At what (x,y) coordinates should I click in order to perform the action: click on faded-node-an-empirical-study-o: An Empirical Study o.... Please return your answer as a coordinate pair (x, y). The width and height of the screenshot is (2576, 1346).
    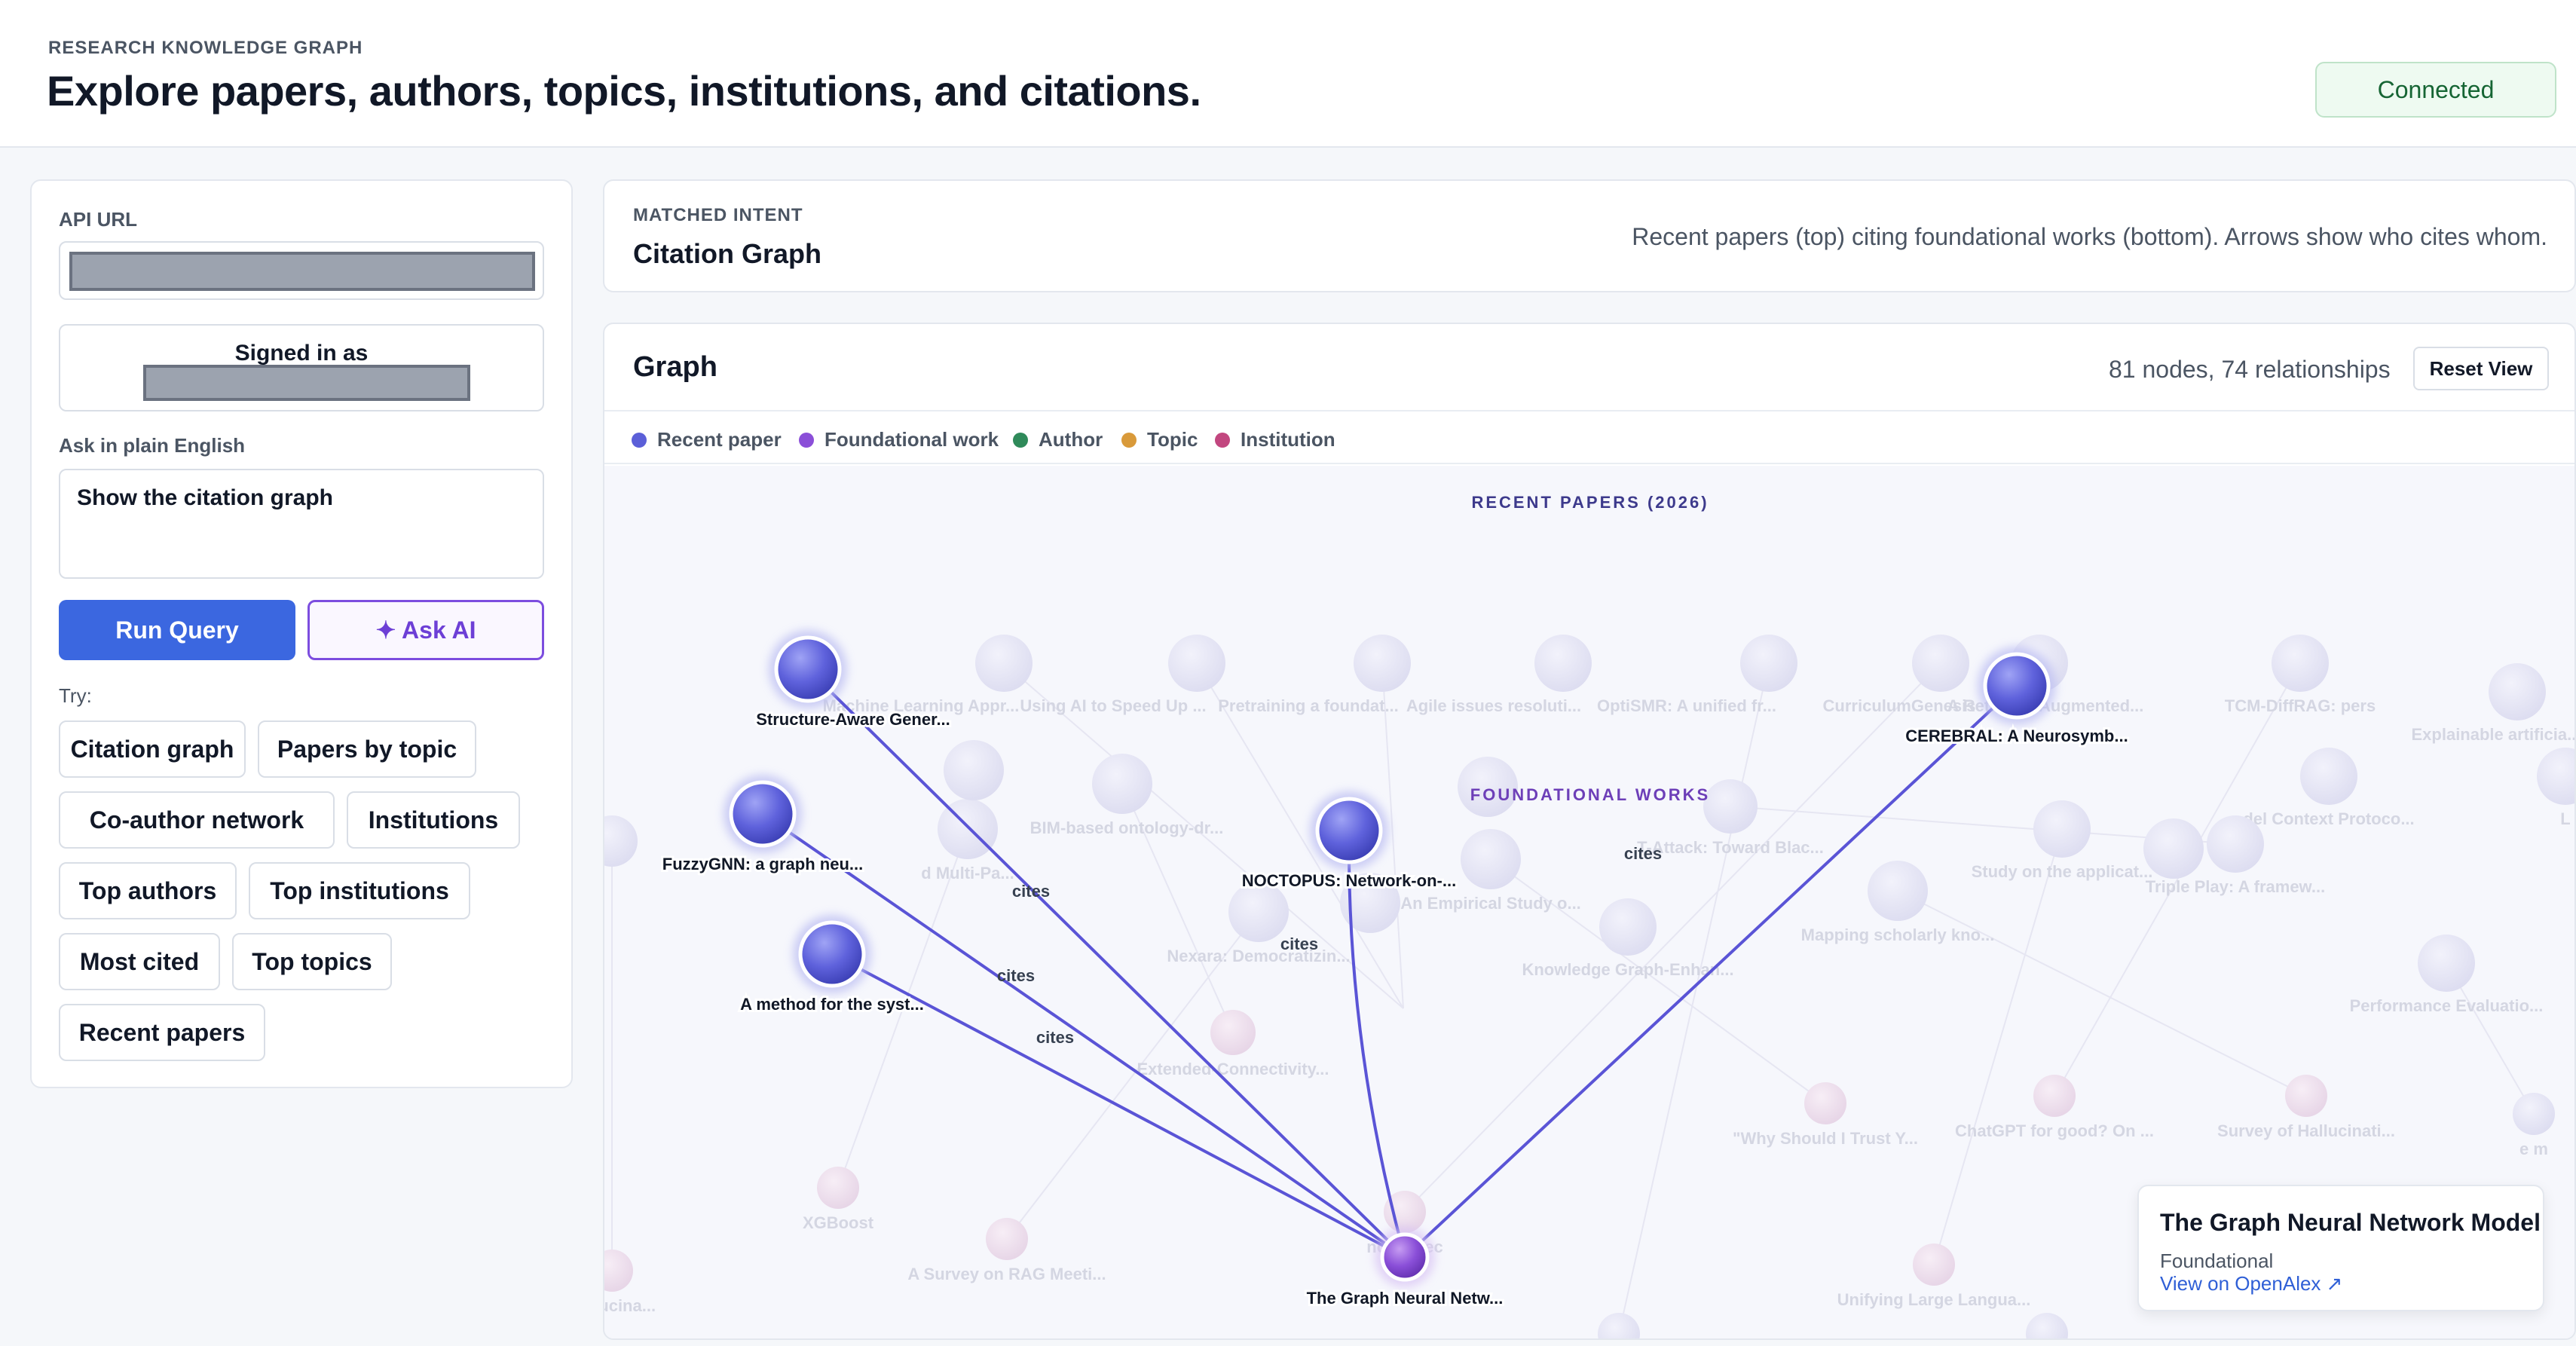
    Looking at the image, I should click on (1490, 871).